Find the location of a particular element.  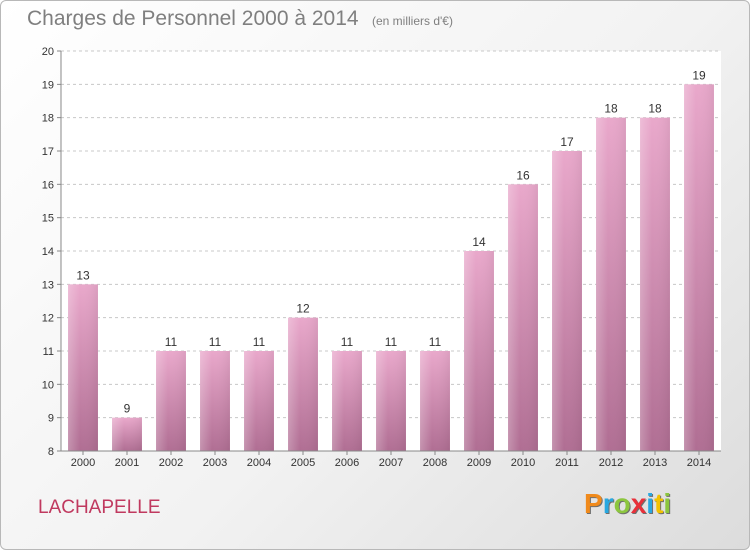

y-tick-label: 9 is located at coordinates (51, 419).